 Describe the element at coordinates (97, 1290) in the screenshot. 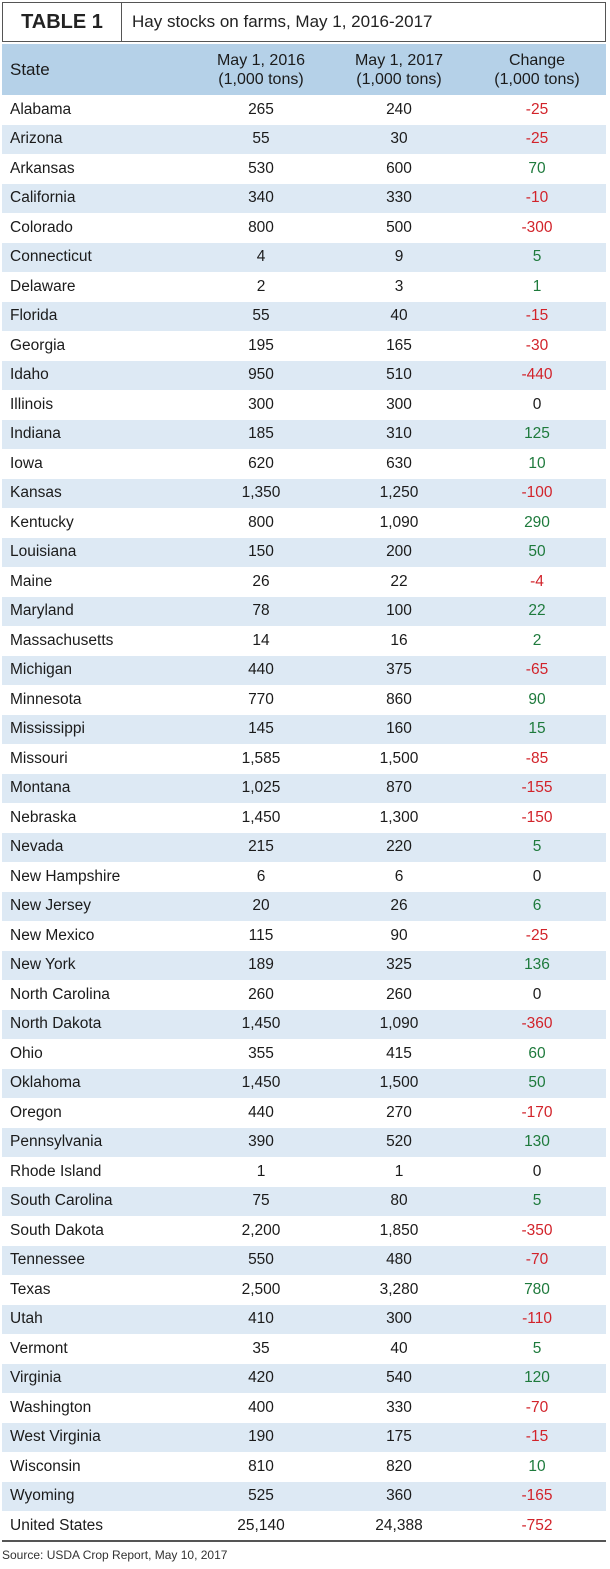

I see `cell-state: Texas` at that location.